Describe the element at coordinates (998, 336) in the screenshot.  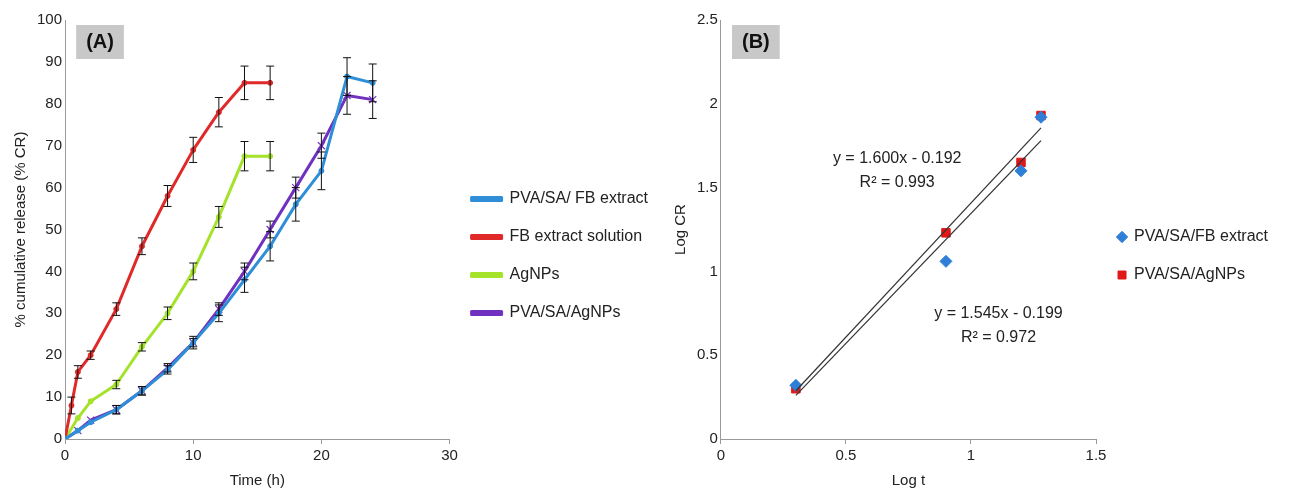
I see `annotation: R² = 0.972` at that location.